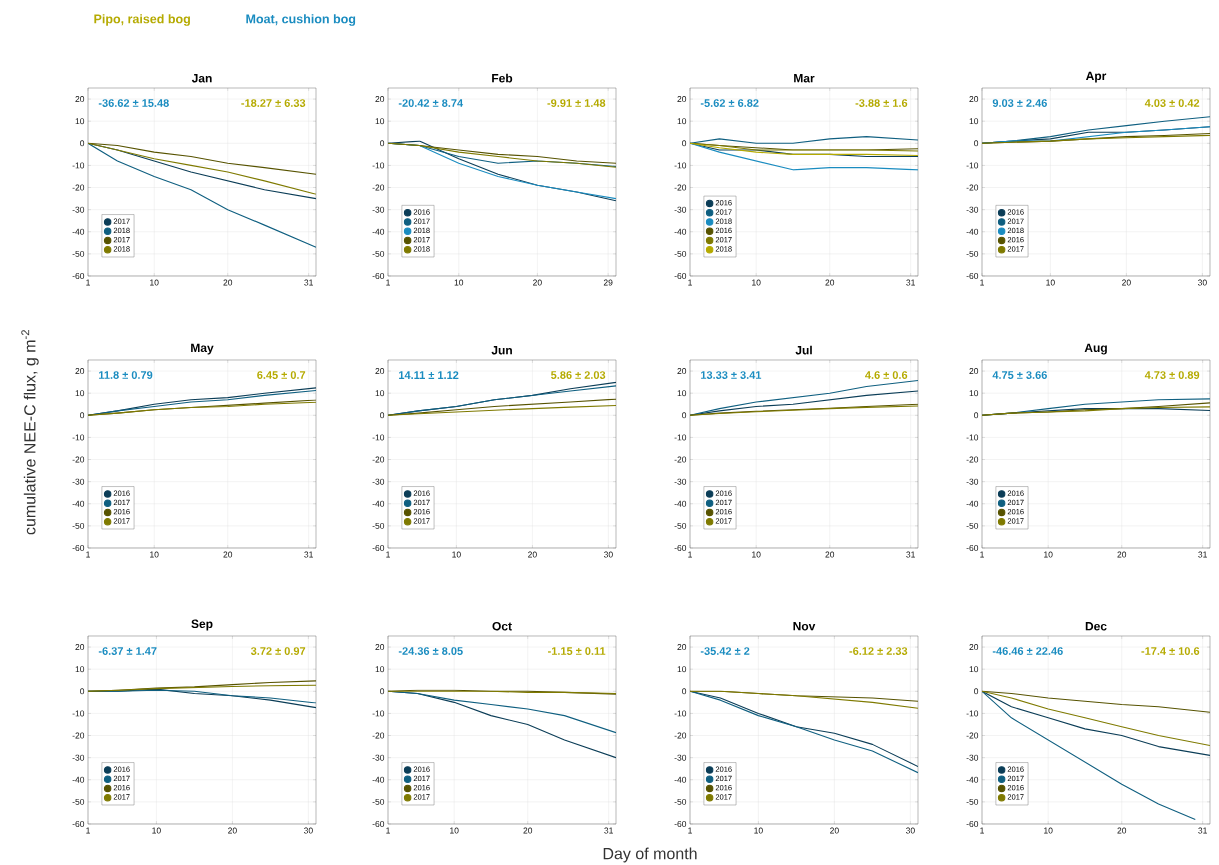 The width and height of the screenshot is (1219, 865). I want to click on chart-title: Jun, so click(501, 350).